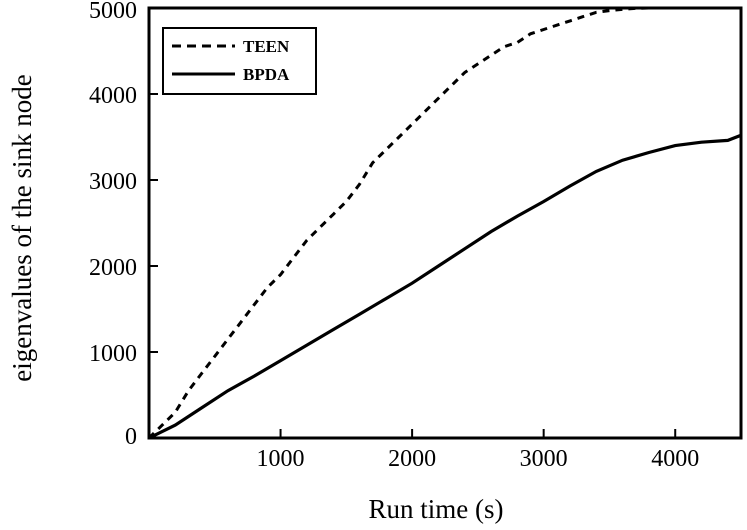 This screenshot has width=747, height=530. Describe the element at coordinates (281, 459) in the screenshot. I see `x-tick-label: 1000` at that location.